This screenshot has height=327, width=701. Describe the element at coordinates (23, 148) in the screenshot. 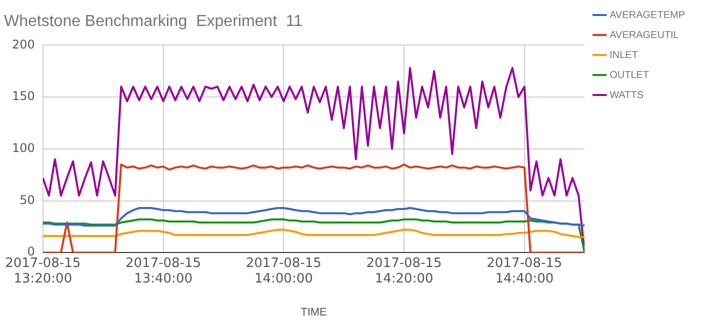

I see `y-tick-label: 100` at that location.